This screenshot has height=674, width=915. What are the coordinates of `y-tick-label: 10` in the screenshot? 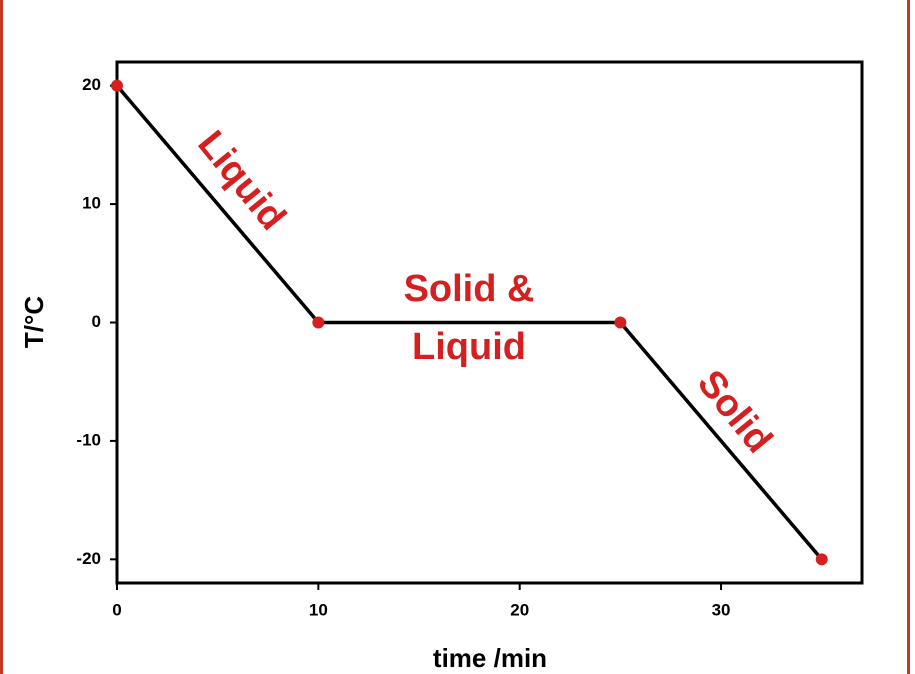 It's located at (91, 203).